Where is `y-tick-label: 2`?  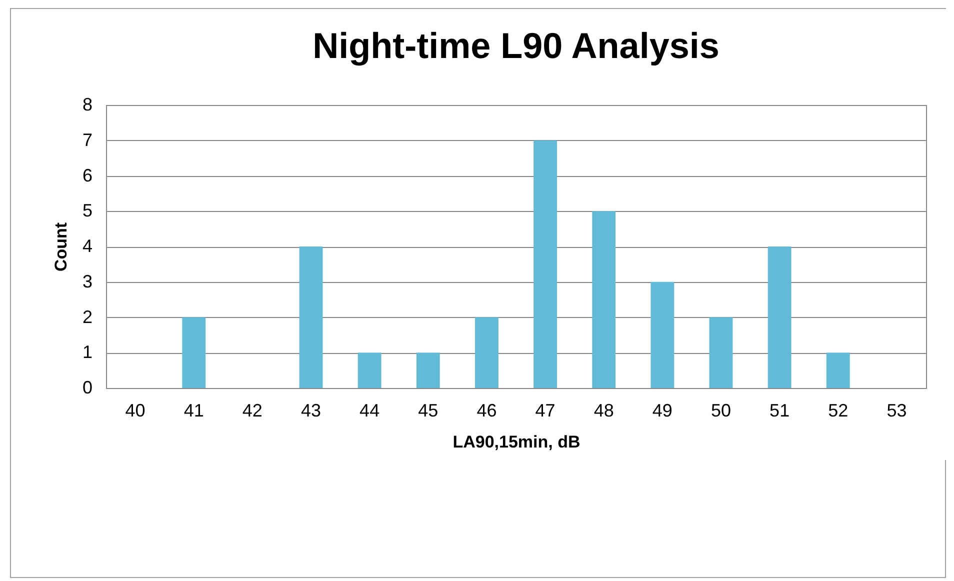 y-tick-label: 2 is located at coordinates (87, 316).